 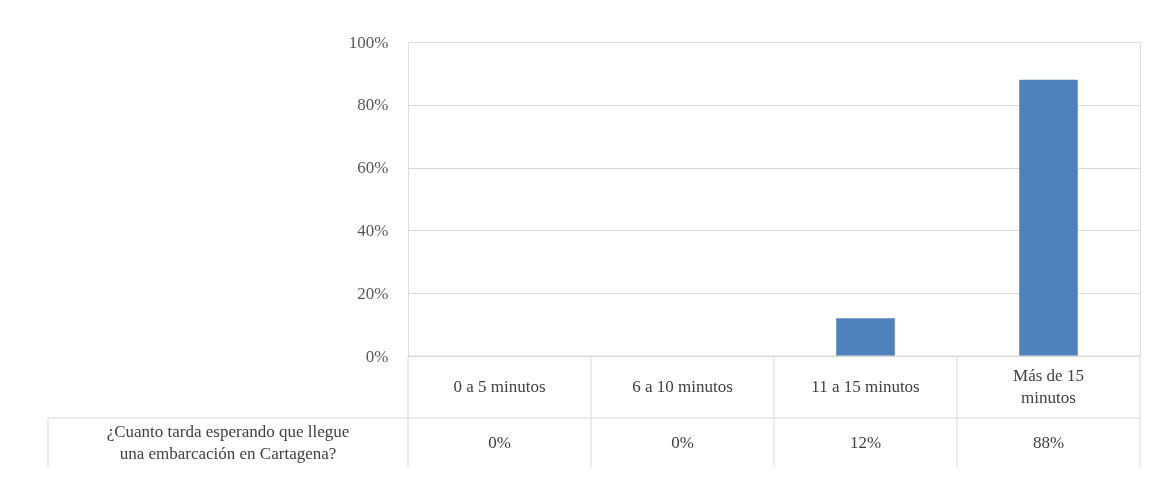 What do you see at coordinates (377, 356) in the screenshot?
I see `y-tick-label: 0%` at bounding box center [377, 356].